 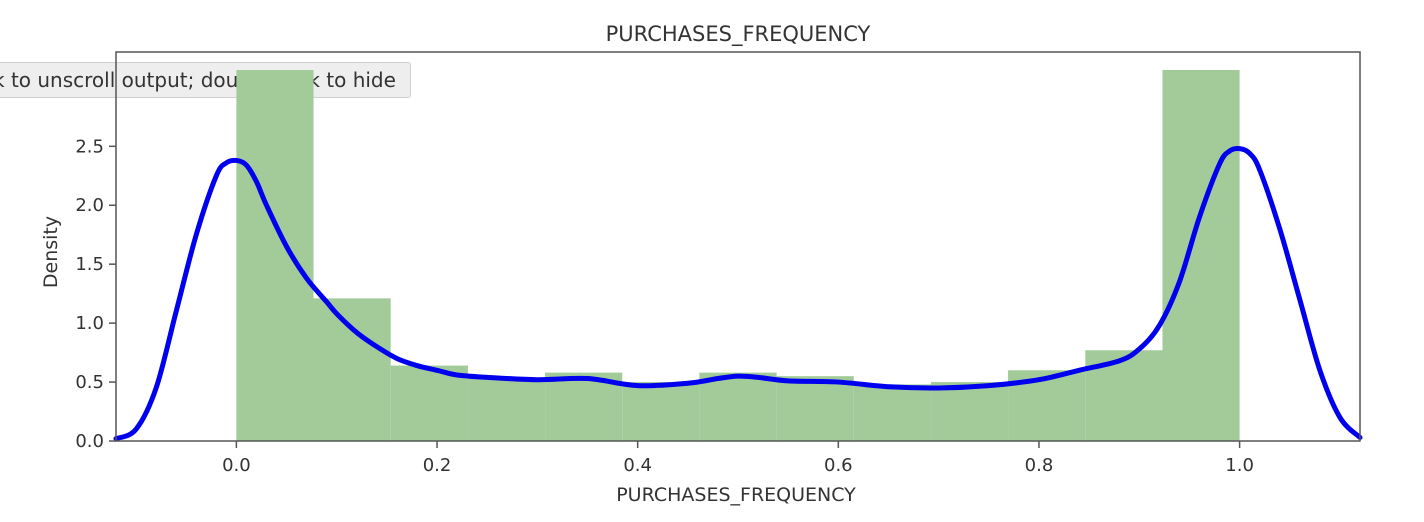 I want to click on x-tick-label: 0.6, so click(x=838, y=465).